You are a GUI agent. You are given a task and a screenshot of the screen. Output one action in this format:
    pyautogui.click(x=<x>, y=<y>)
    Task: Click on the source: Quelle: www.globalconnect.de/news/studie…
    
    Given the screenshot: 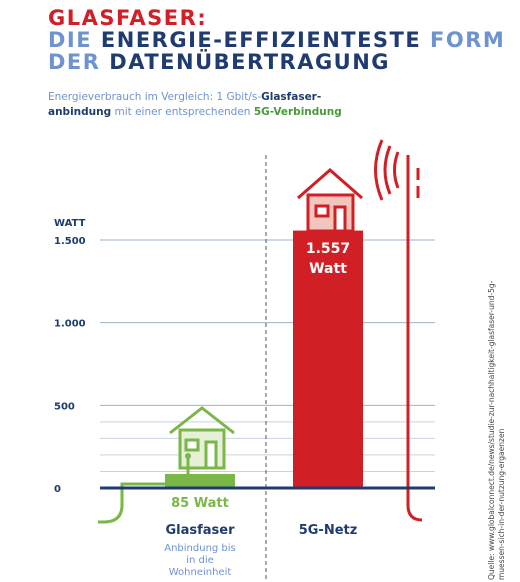 What is the action you would take?
    pyautogui.click(x=496, y=430)
    